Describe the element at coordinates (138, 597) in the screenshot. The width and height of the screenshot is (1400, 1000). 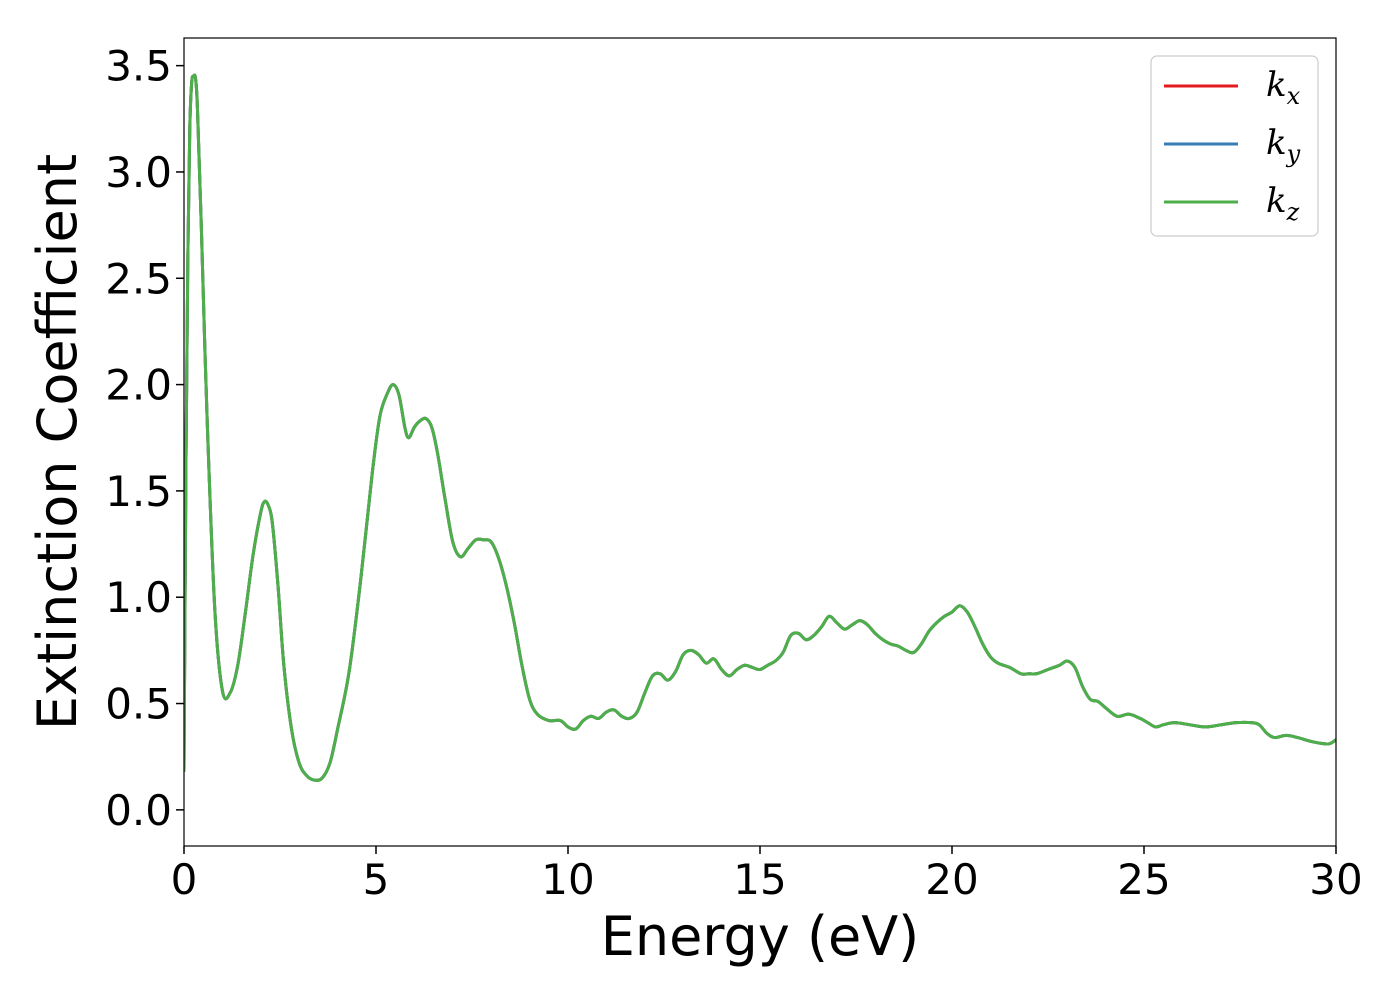
I see `y-tick-label: 1.0` at that location.